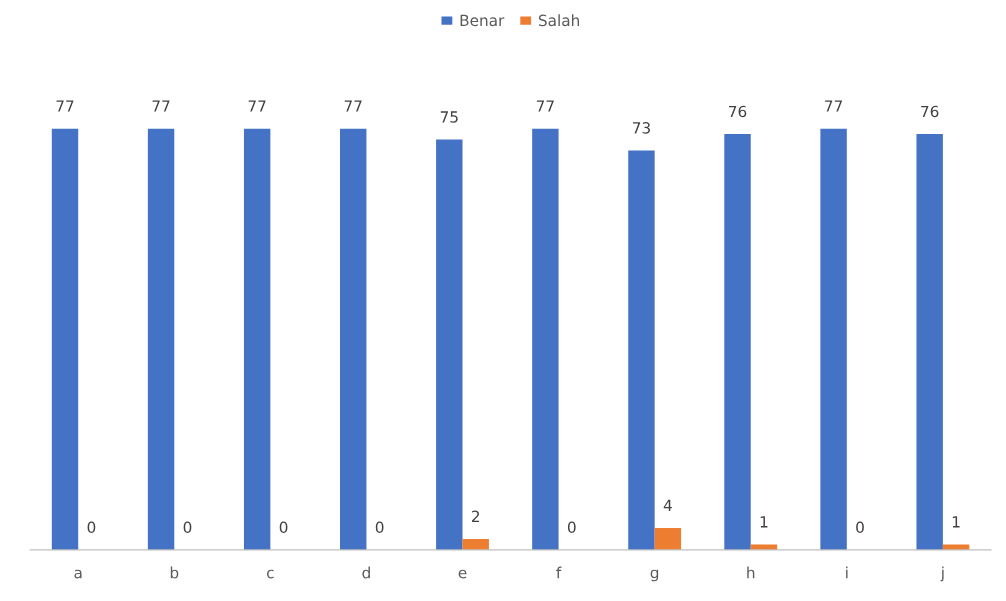  I want to click on data-label: 75, so click(449, 117).